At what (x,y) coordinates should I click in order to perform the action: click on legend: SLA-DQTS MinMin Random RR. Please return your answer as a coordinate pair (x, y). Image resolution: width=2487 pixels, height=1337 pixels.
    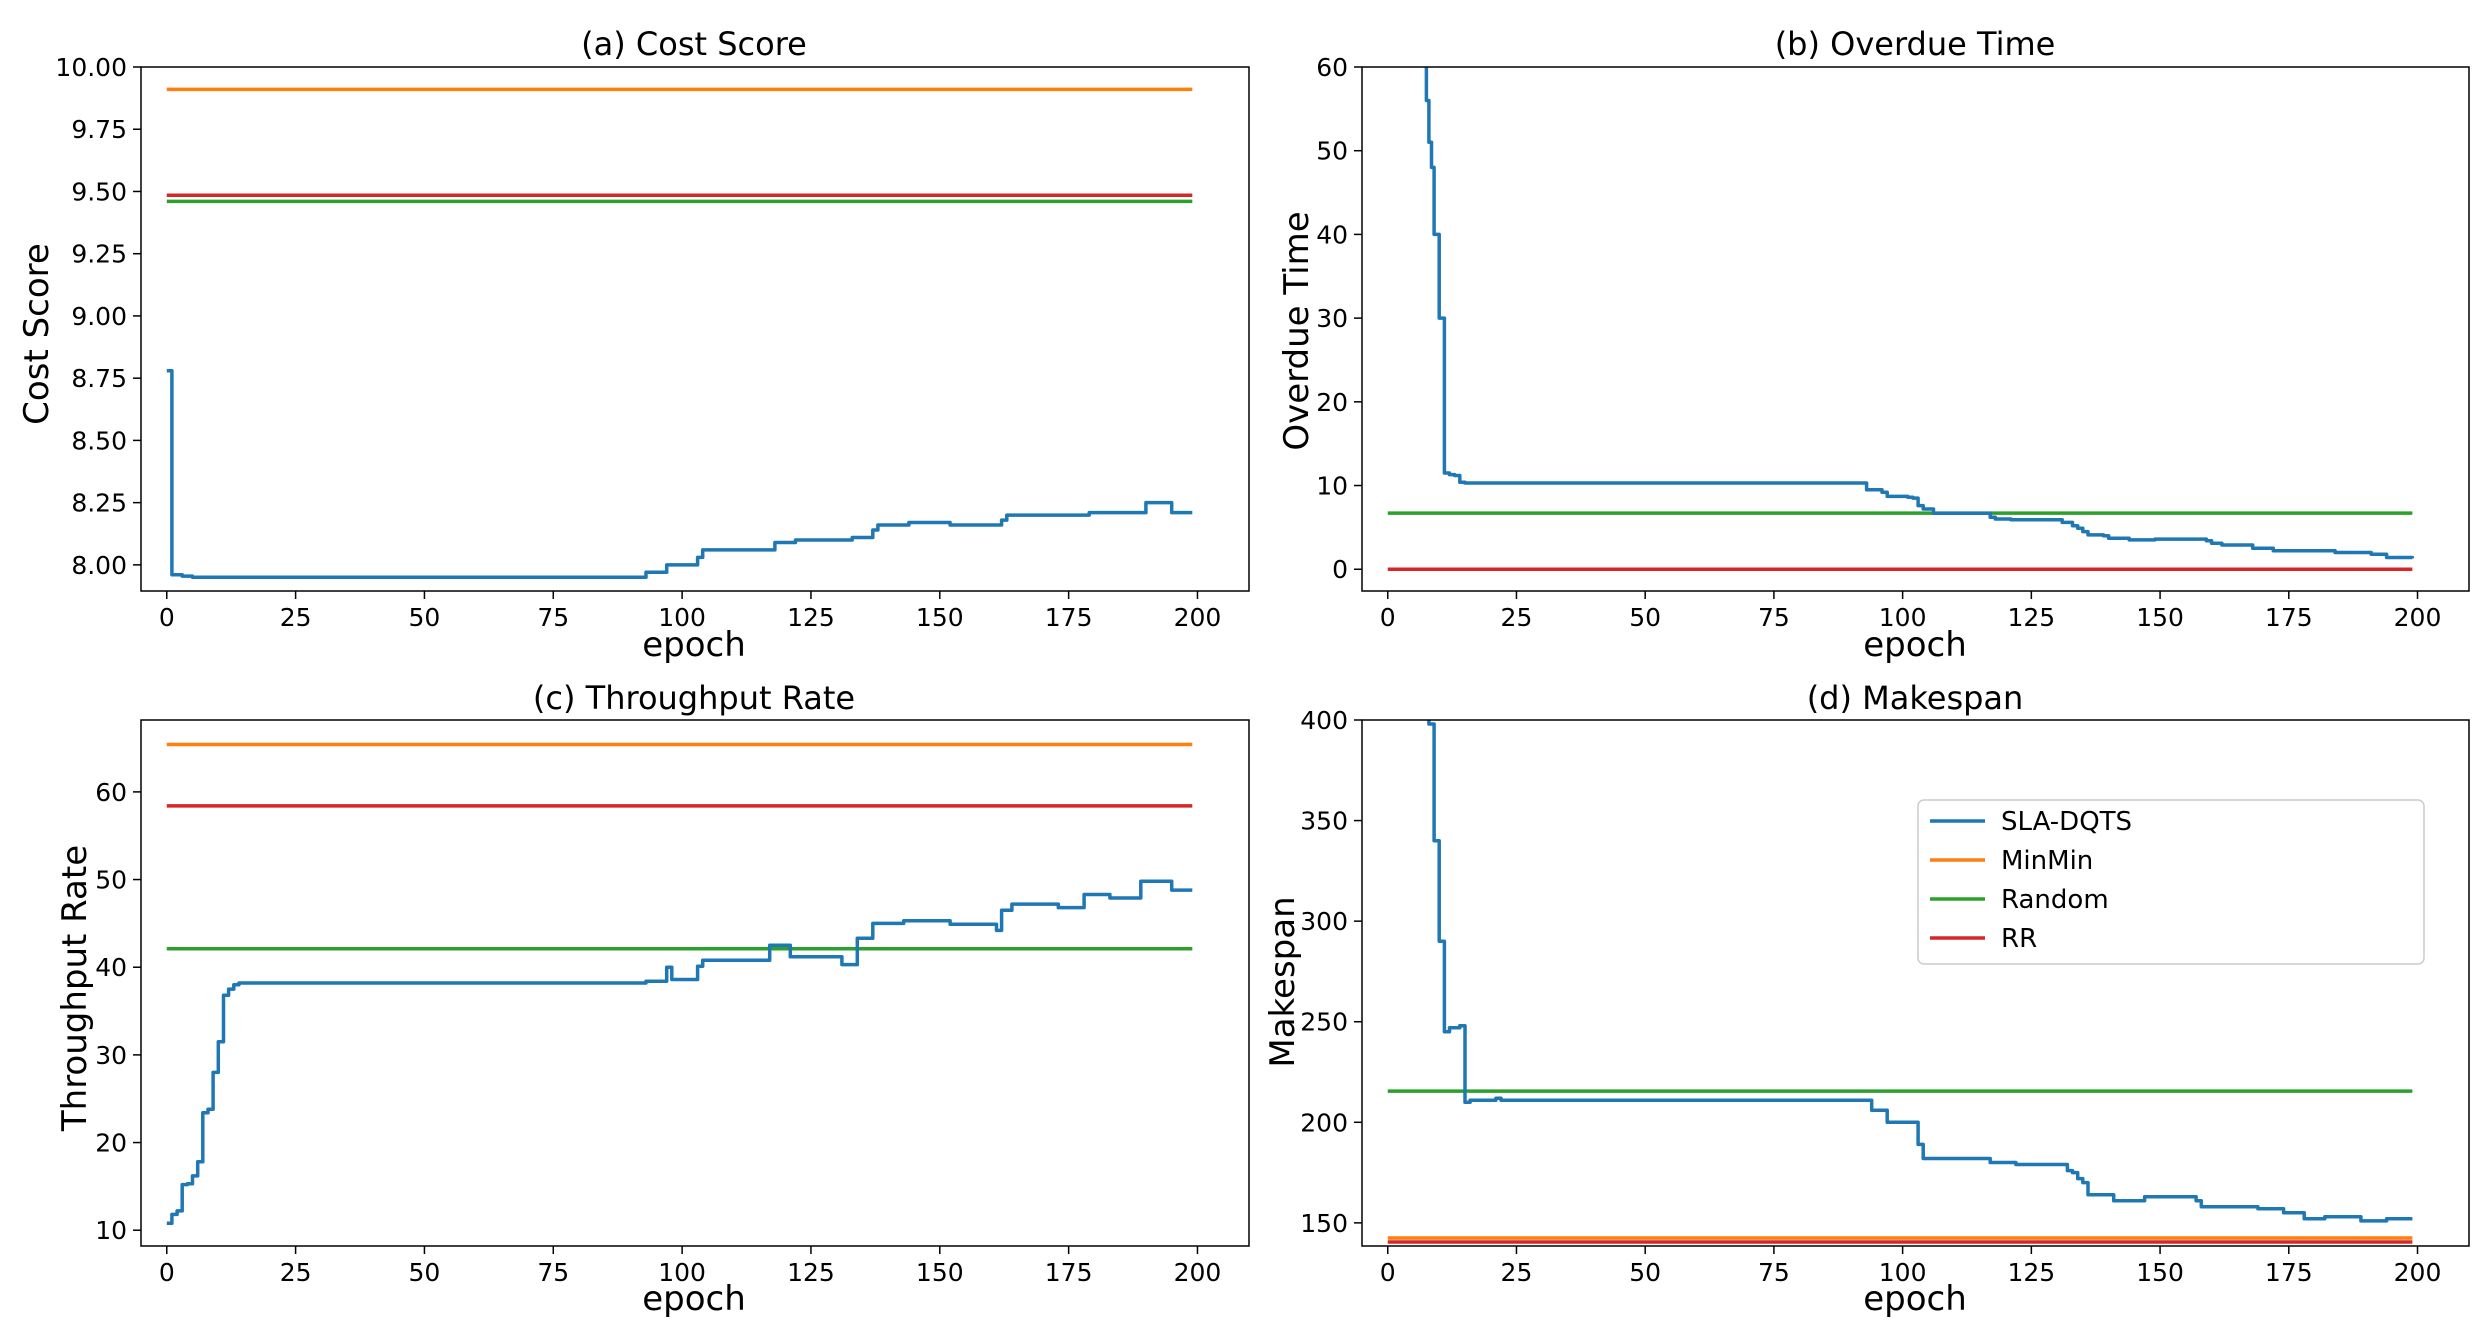
    Looking at the image, I should click on (2171, 882).